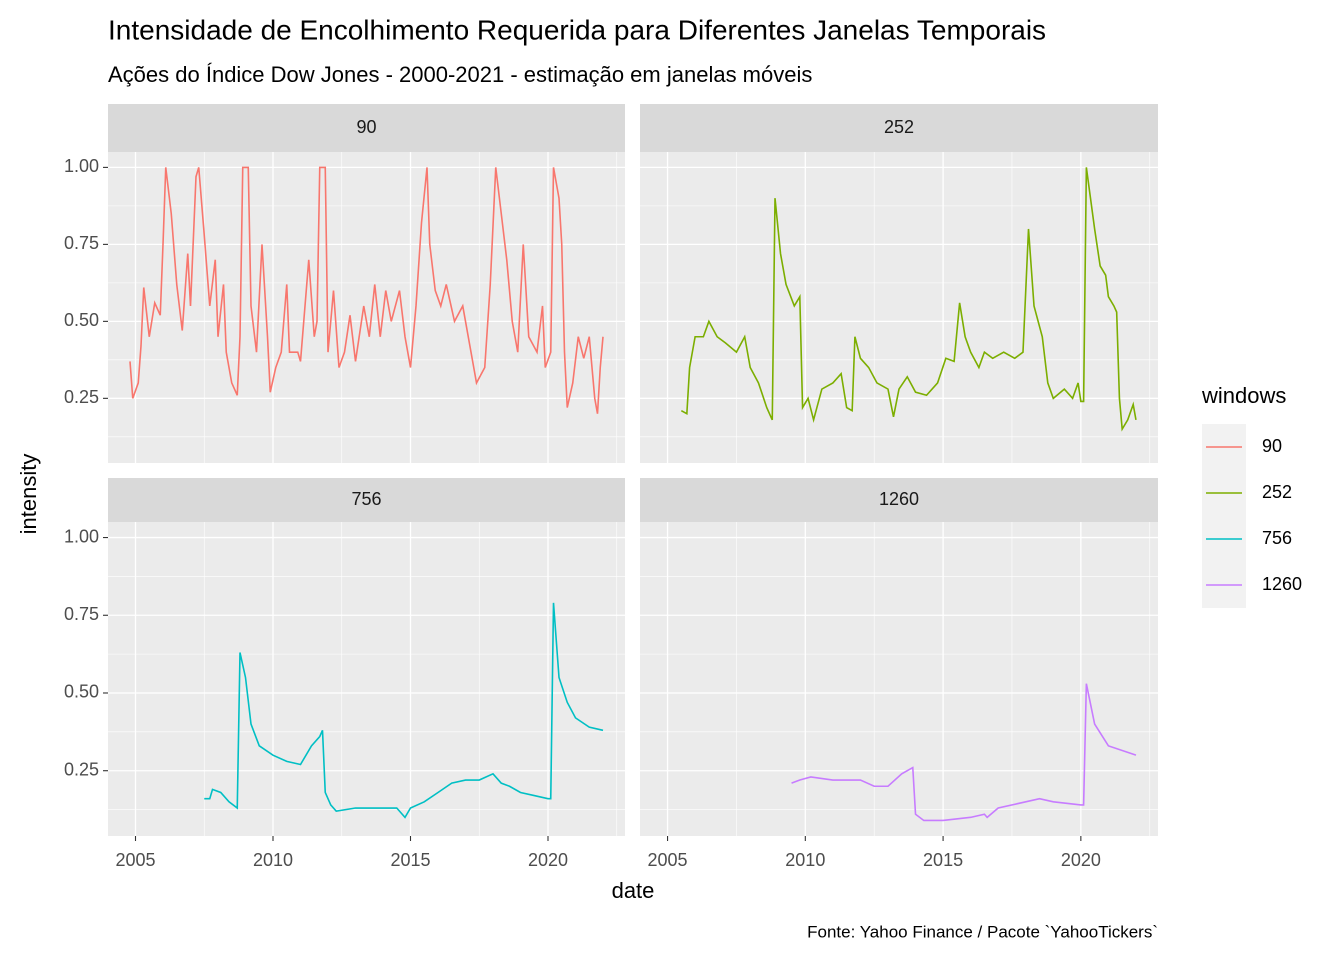  What do you see at coordinates (1243, 395) in the screenshot?
I see `legend-title: windows` at bounding box center [1243, 395].